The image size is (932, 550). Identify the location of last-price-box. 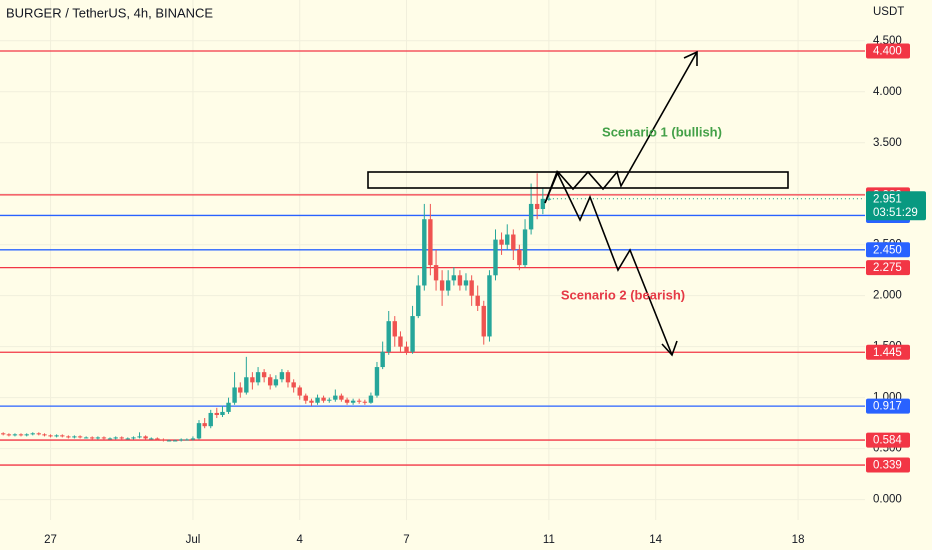
(896, 206).